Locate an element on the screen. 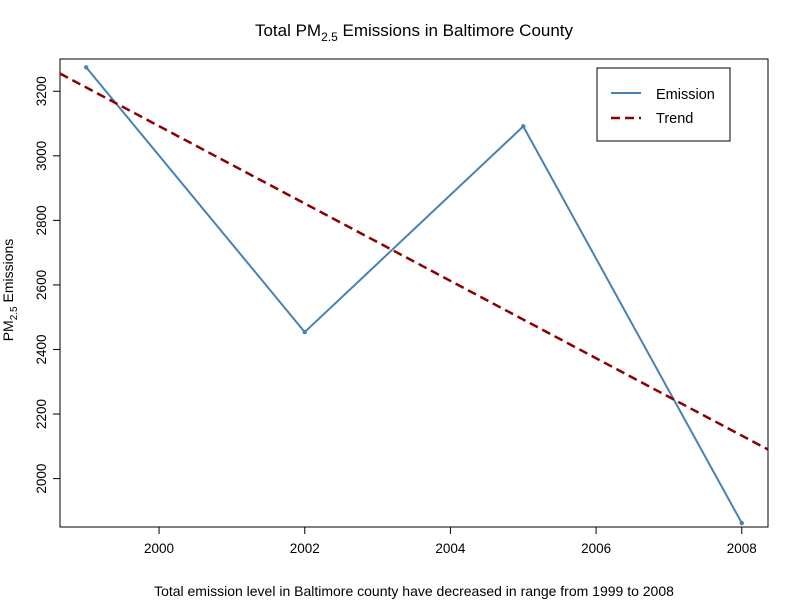 The width and height of the screenshot is (800, 600). y-tick-label-2400: 2400 is located at coordinates (41, 349).